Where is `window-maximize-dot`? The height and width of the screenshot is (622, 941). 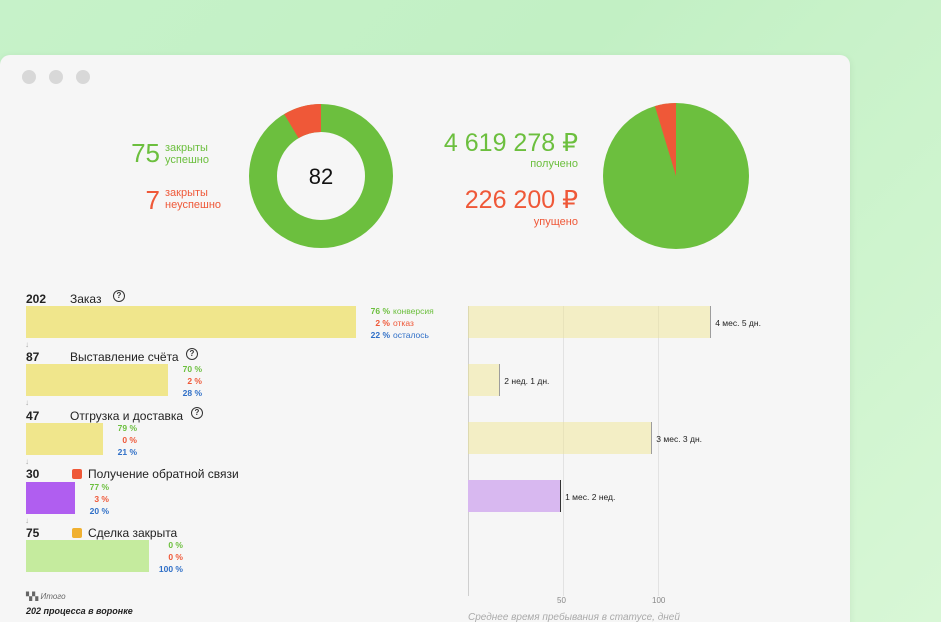 window-maximize-dot is located at coordinates (83, 77).